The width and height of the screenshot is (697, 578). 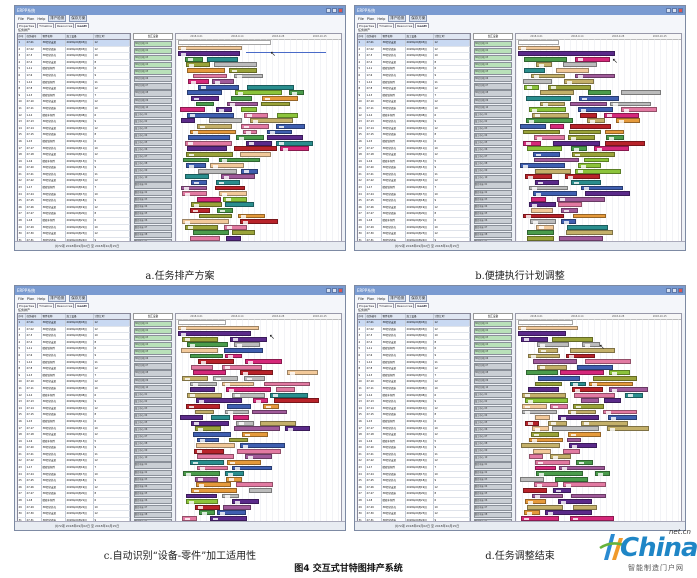 I want to click on table-row: 21 27-21 3D打印外壳 2018年09月14日 11, so click(x=414, y=175).